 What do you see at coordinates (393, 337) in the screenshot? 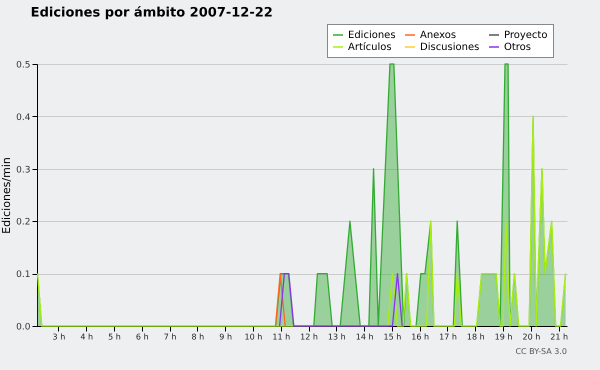
I see `x-tick-label: 15 h` at bounding box center [393, 337].